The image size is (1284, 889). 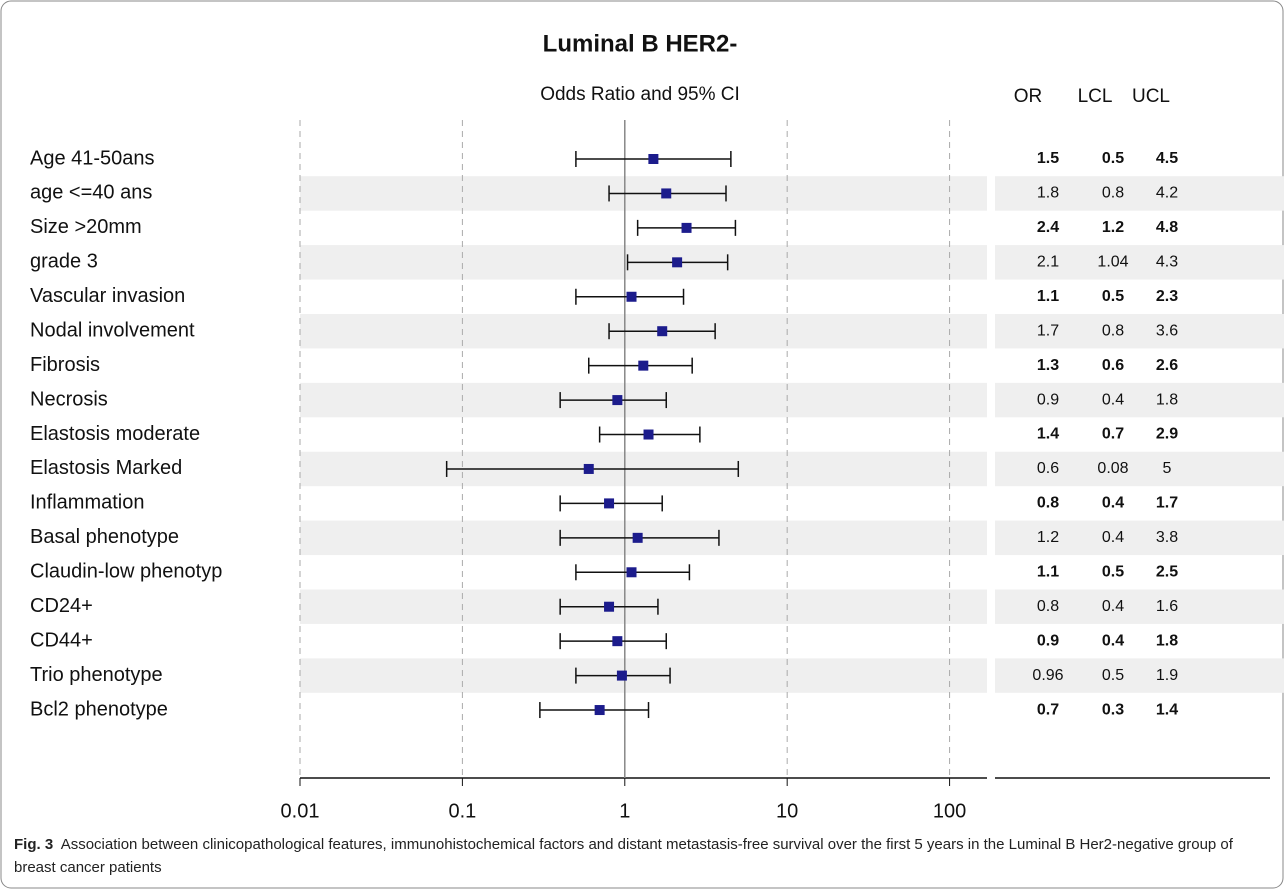 I want to click on table-value: 0.3, so click(x=1113, y=709).